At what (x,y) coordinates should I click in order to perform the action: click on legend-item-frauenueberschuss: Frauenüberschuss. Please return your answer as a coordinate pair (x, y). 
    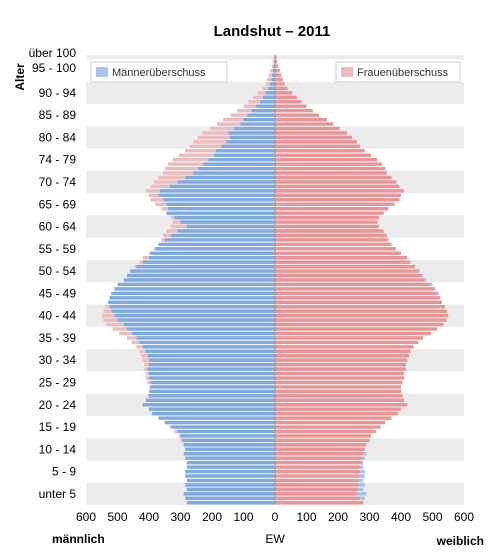
    Looking at the image, I should click on (398, 72).